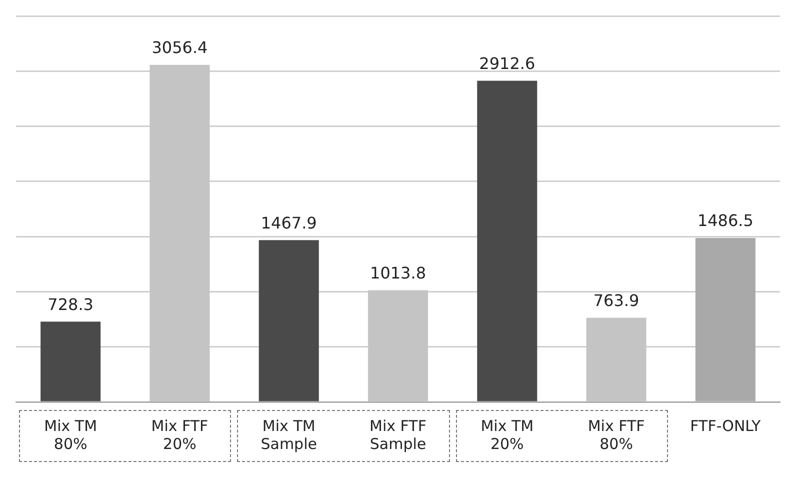  I want to click on data-label: 728.3, so click(71, 304).